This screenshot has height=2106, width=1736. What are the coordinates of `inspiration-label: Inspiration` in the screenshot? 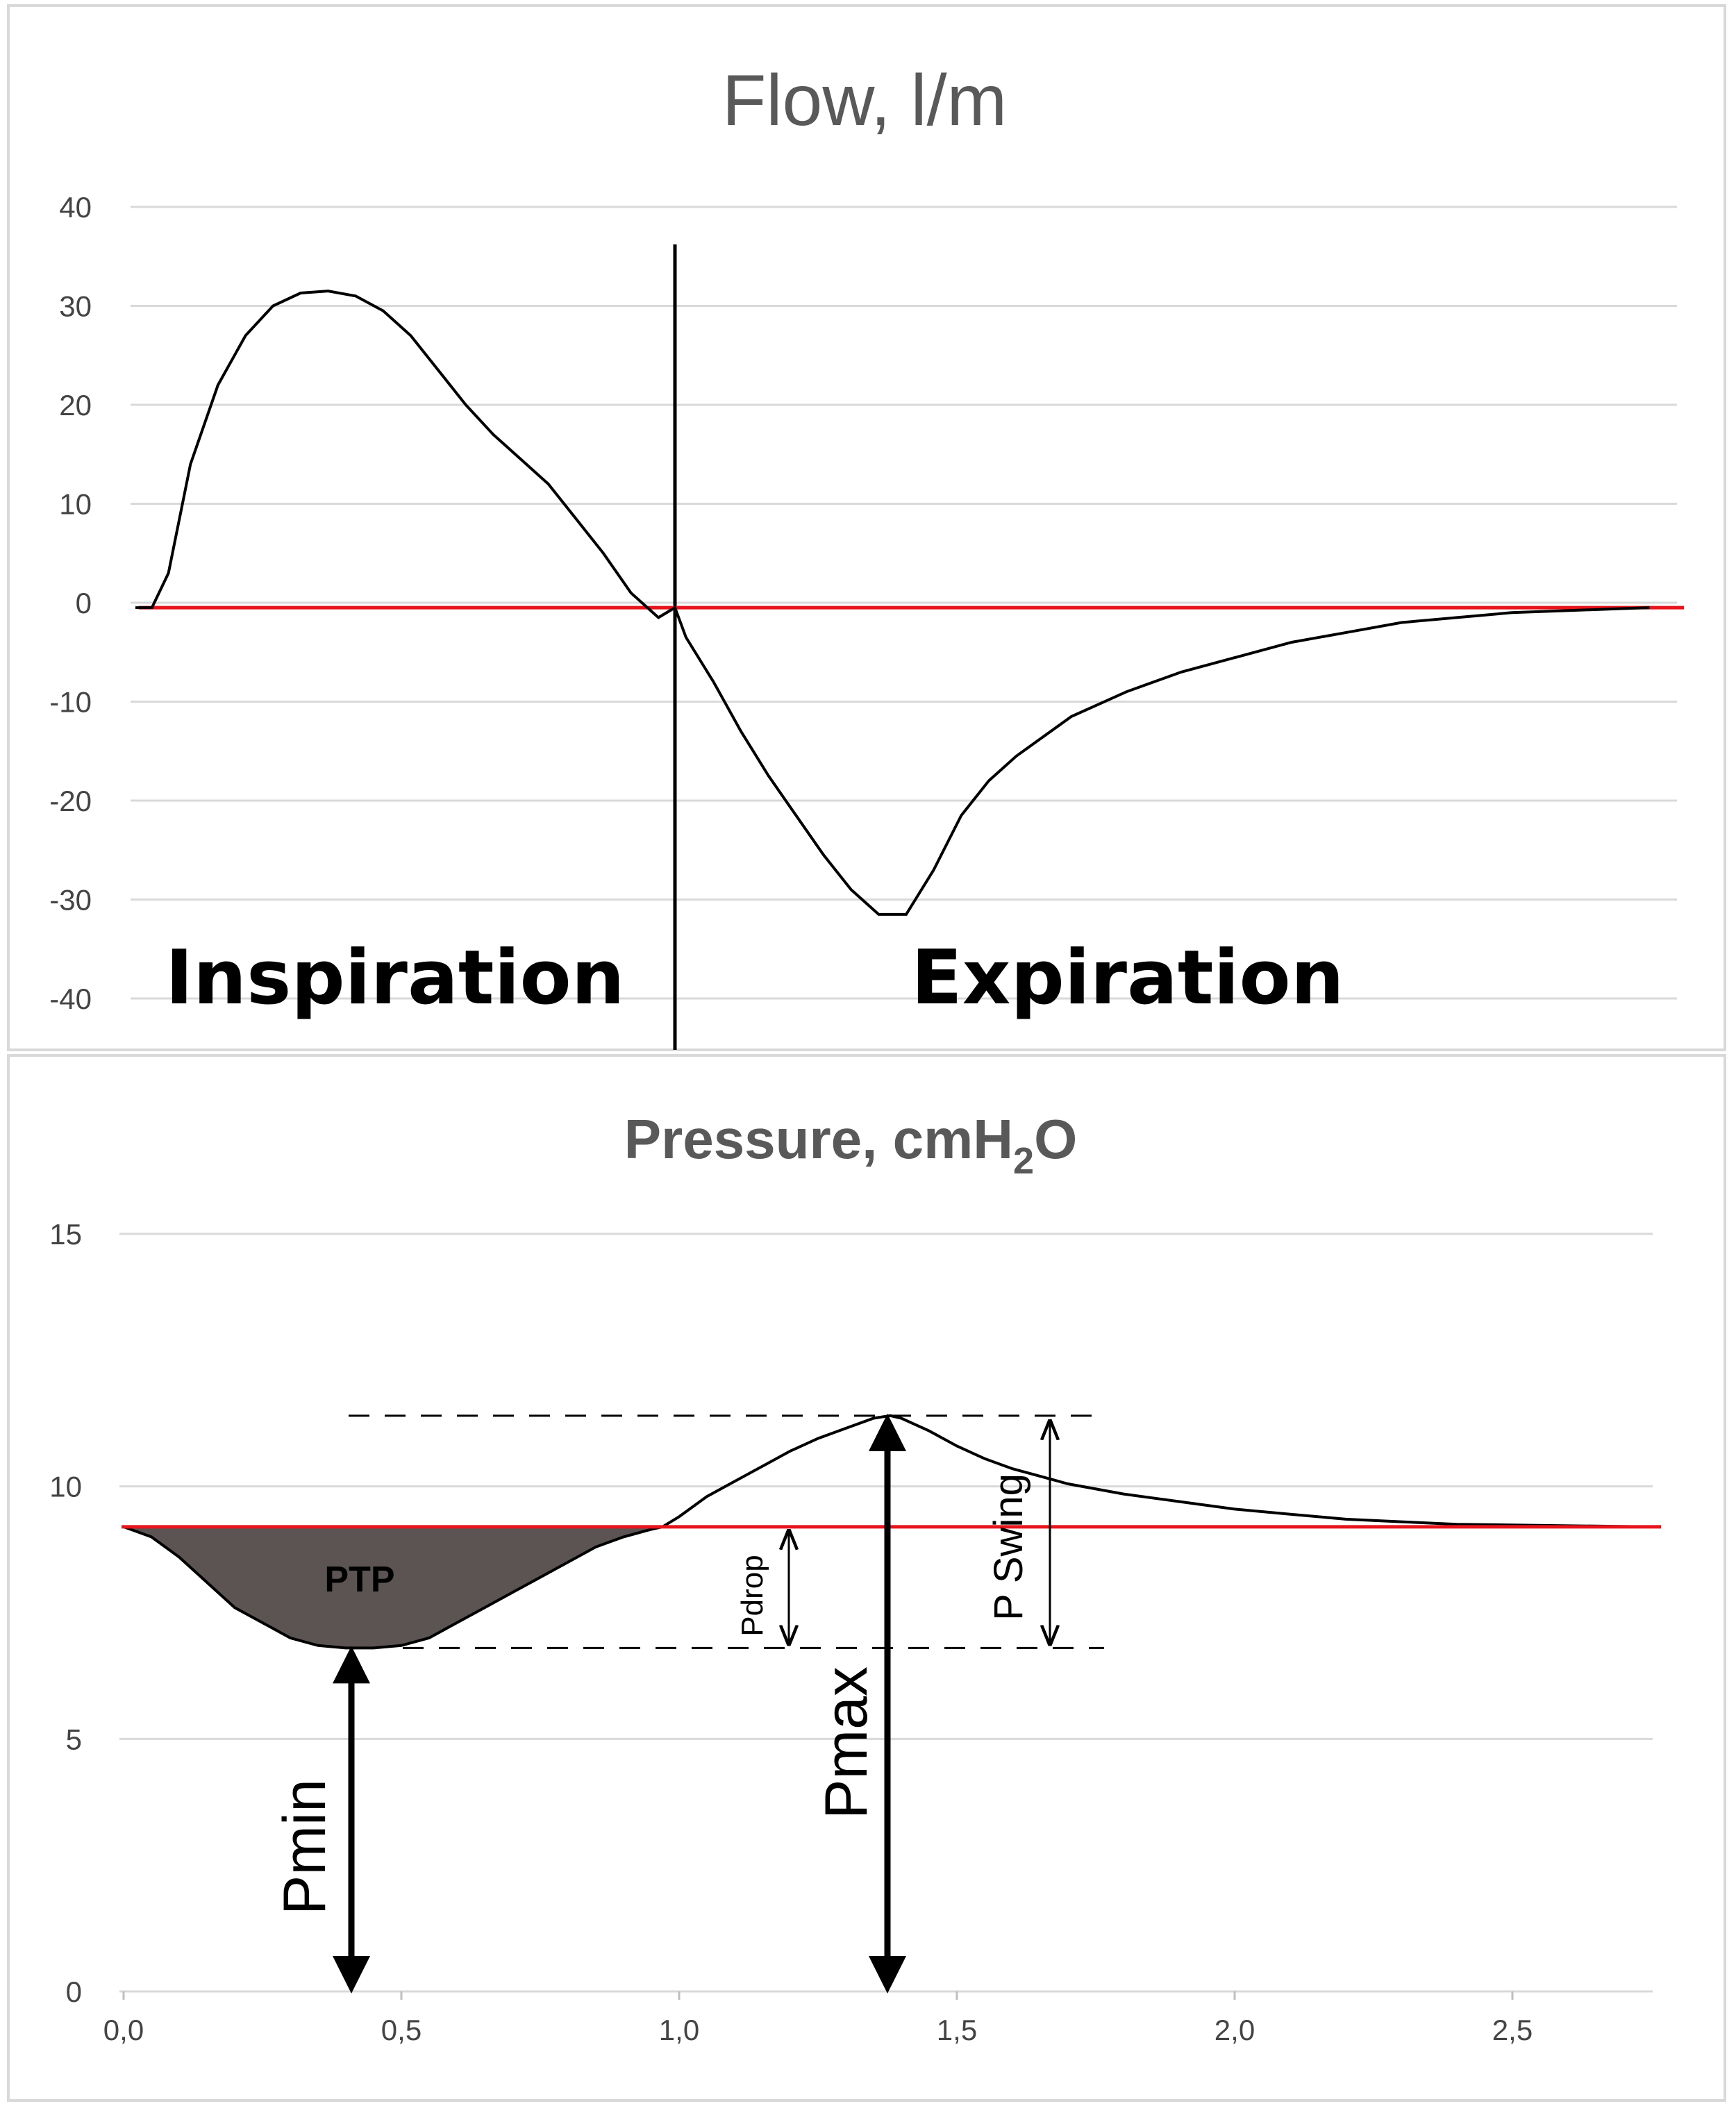 It's located at (395, 978).